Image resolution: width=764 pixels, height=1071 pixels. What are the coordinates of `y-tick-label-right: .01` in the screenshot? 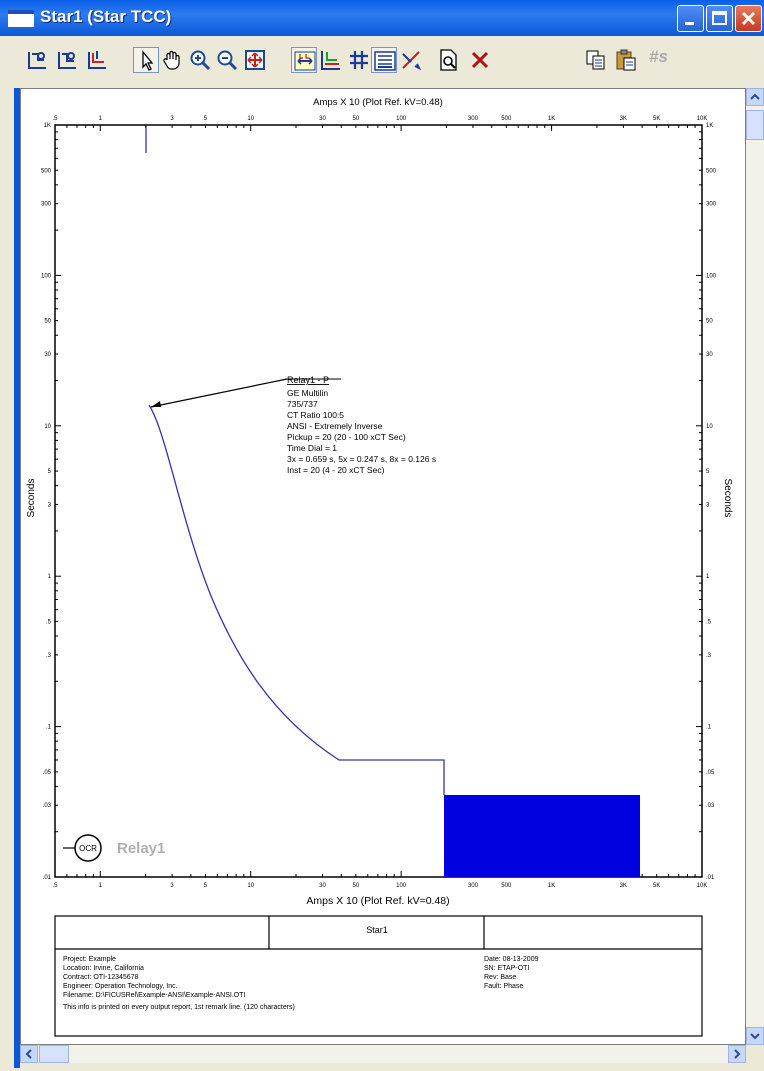 It's located at (710, 878).